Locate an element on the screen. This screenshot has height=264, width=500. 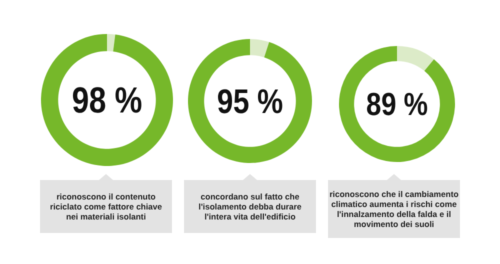
text: riconoscono che il cambiamento climatico aumenta i rischi come l'innalzamento della falda e il movimento dei suoli is located at coordinates (394, 208).